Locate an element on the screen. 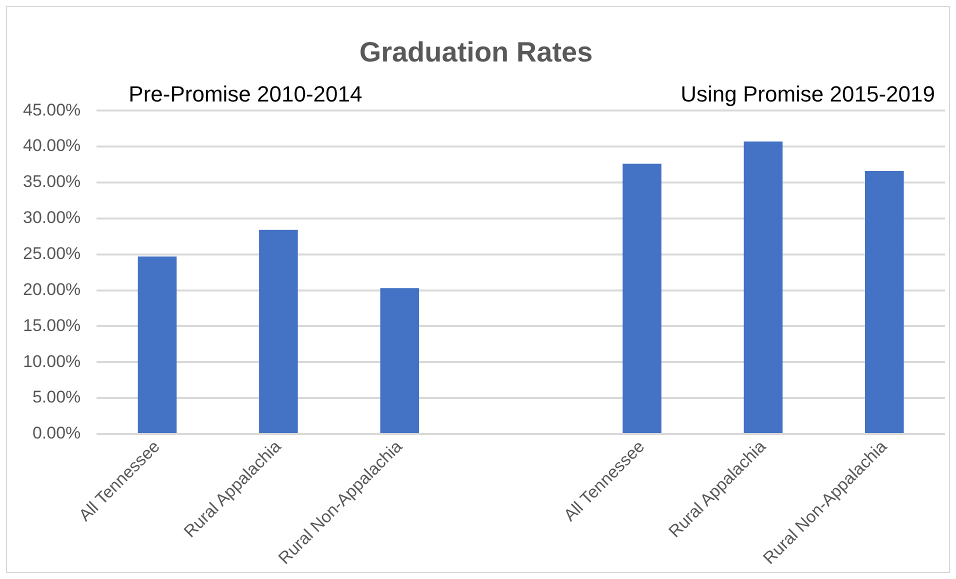 The width and height of the screenshot is (956, 579). y-tick-label: 5.00% is located at coordinates (56, 397).